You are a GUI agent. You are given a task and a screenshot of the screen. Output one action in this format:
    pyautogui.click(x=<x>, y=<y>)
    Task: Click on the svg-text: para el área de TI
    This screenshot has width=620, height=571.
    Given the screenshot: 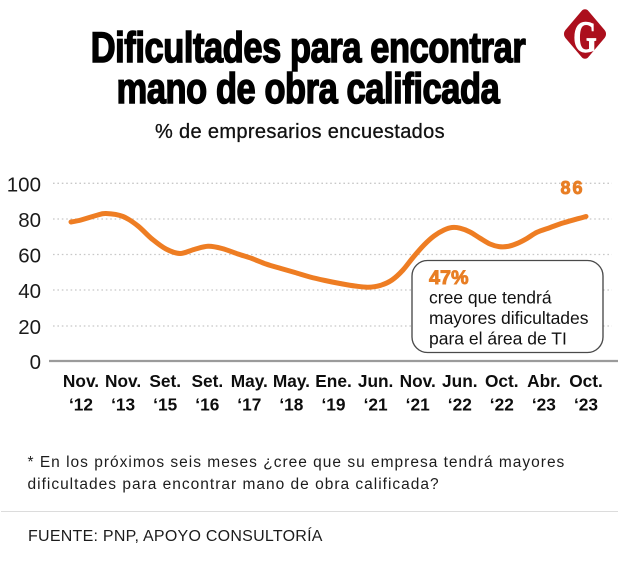 What is the action you would take?
    pyautogui.click(x=498, y=339)
    